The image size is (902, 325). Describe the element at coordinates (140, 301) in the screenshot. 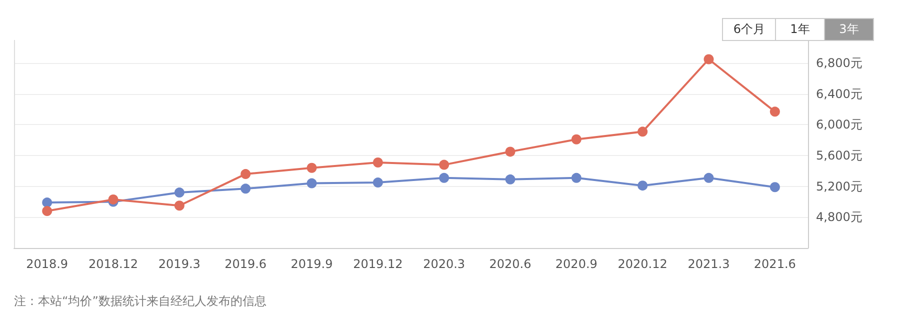

I see `text: 注：本站“均价”数据统计来自经纪人发布的信息` at that location.